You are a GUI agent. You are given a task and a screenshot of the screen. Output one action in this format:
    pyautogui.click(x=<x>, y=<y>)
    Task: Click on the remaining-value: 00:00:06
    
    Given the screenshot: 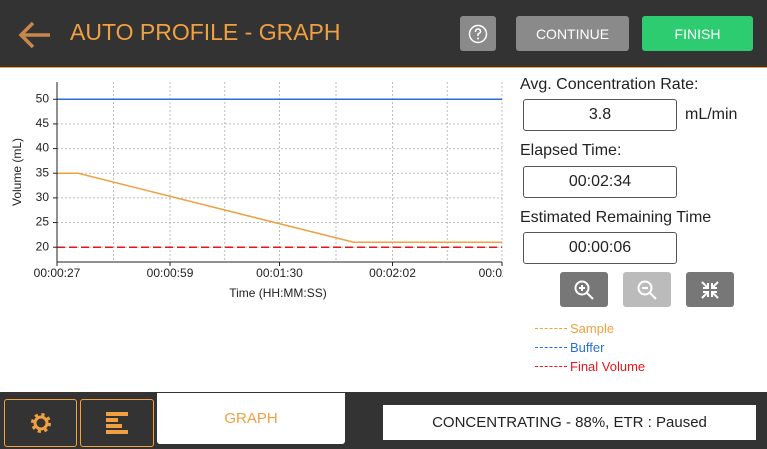 What is the action you would take?
    pyautogui.click(x=600, y=248)
    